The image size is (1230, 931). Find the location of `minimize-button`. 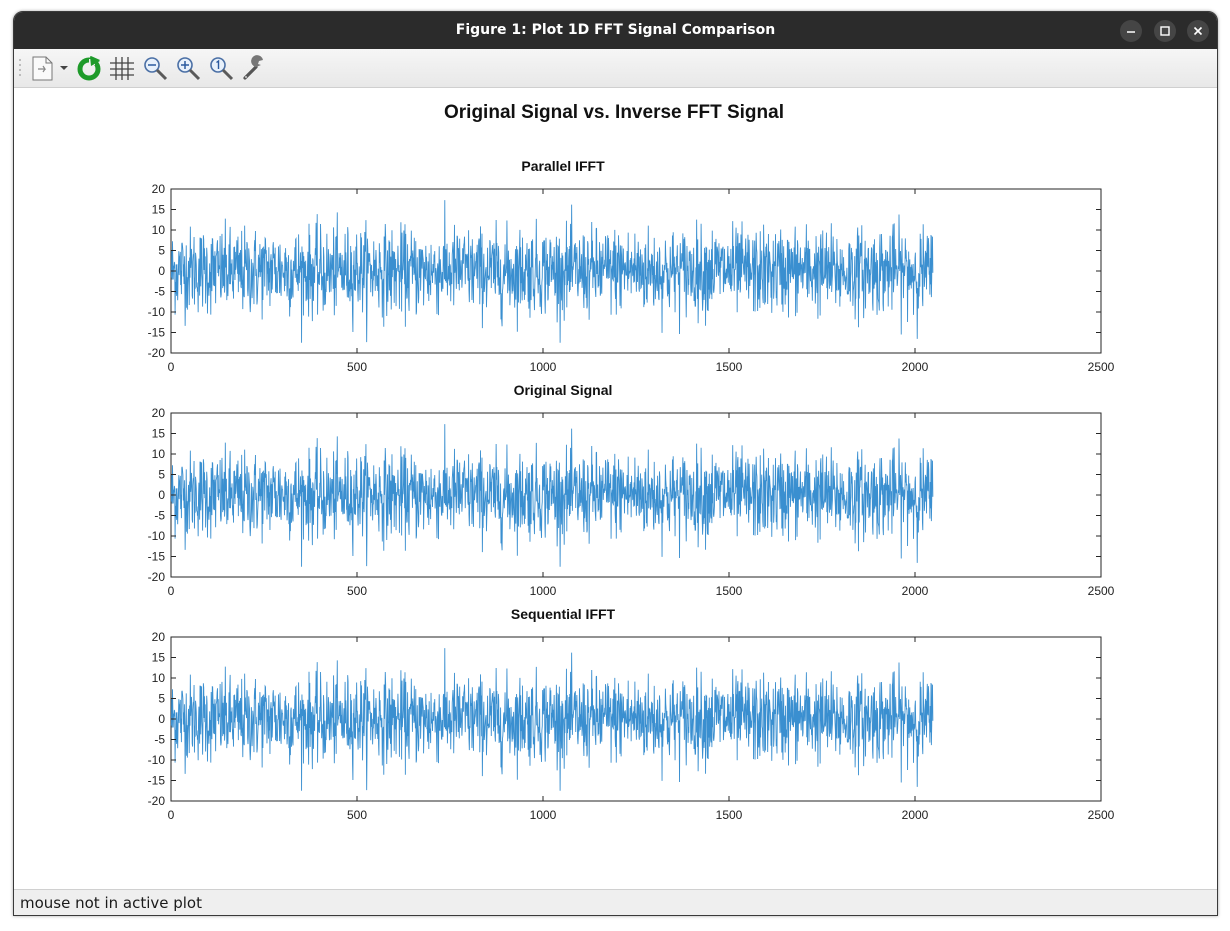

minimize-button is located at coordinates (1131, 31).